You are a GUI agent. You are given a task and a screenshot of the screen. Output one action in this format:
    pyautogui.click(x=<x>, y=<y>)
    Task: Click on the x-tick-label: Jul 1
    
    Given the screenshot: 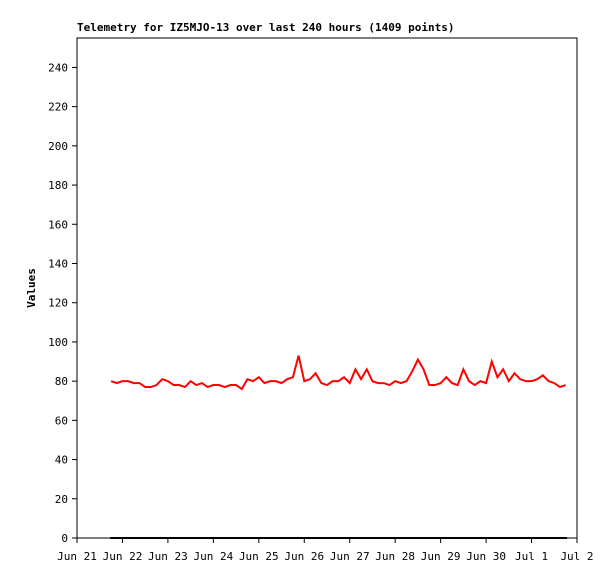 What is the action you would take?
    pyautogui.click(x=531, y=556)
    